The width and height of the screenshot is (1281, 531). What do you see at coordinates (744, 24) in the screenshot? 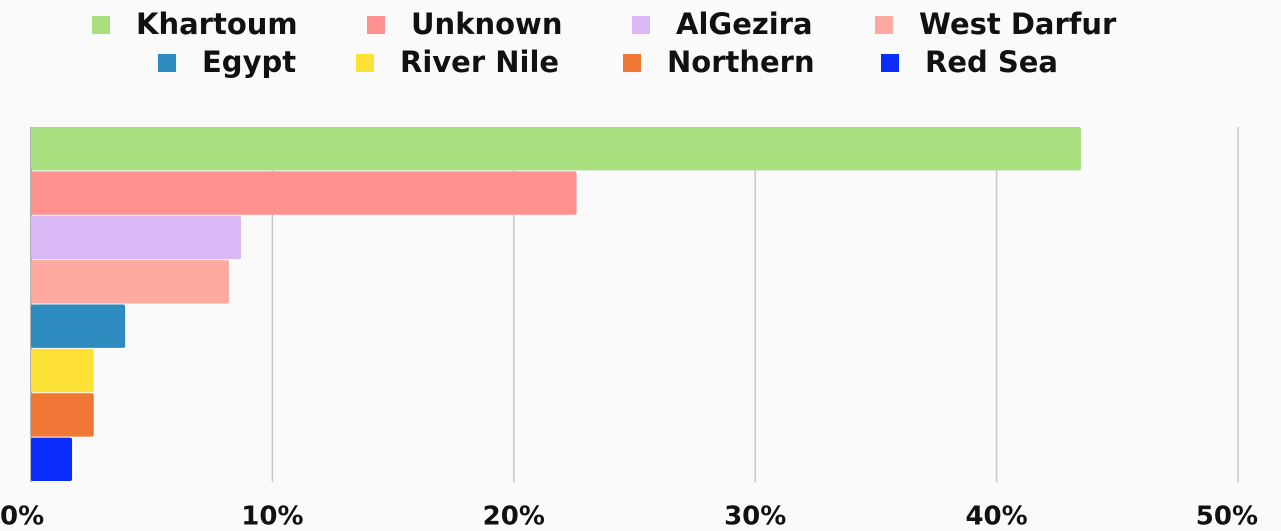
I see `legend-label: AlGezira` at bounding box center [744, 24].